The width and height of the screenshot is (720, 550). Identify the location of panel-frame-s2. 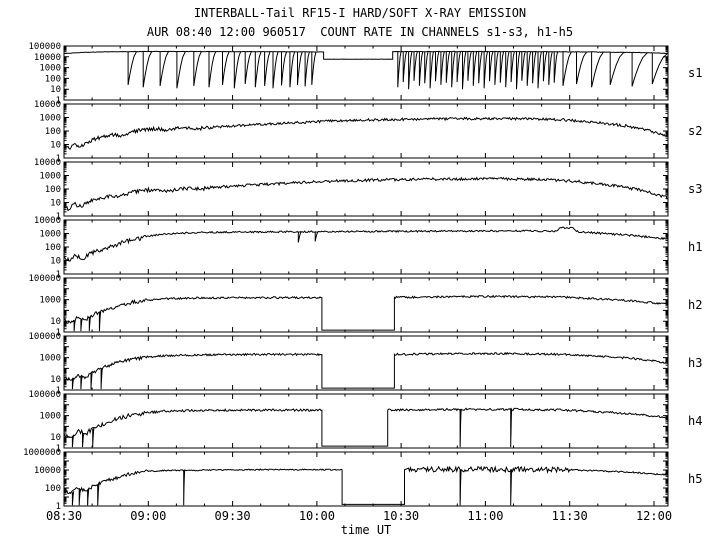
(366, 131).